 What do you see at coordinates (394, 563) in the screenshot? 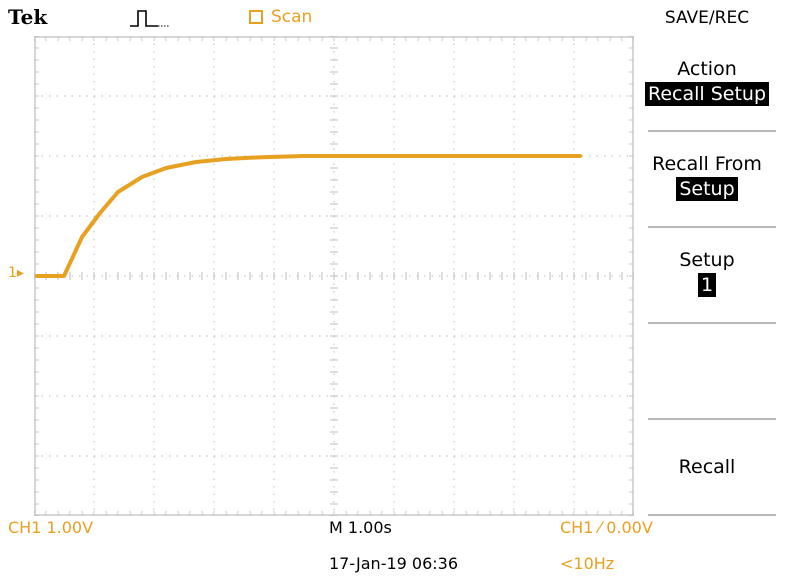
I see `datetime-readout: 17-Jan-19 06:36` at bounding box center [394, 563].